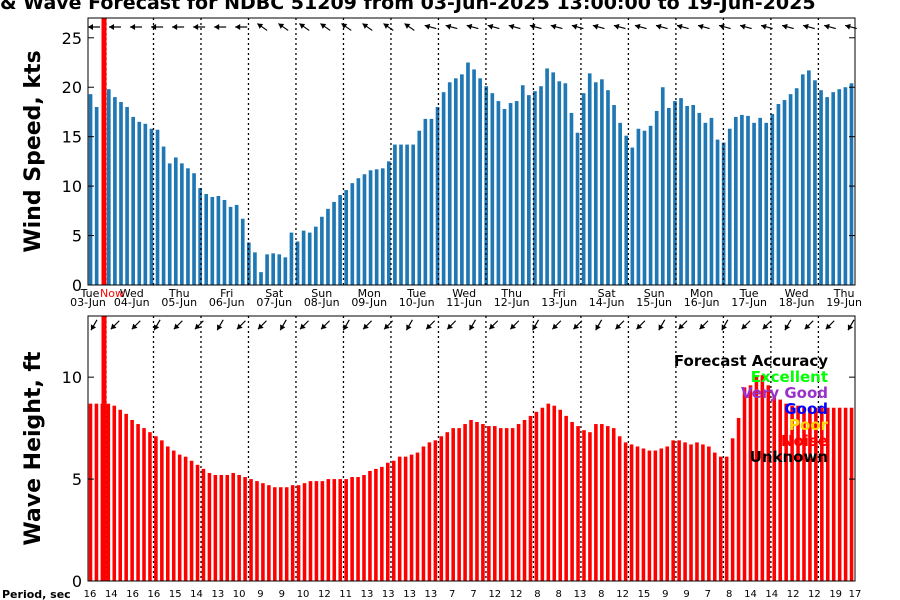 This screenshot has height=600, width=900. I want to click on legend-item: Poor, so click(809, 425).